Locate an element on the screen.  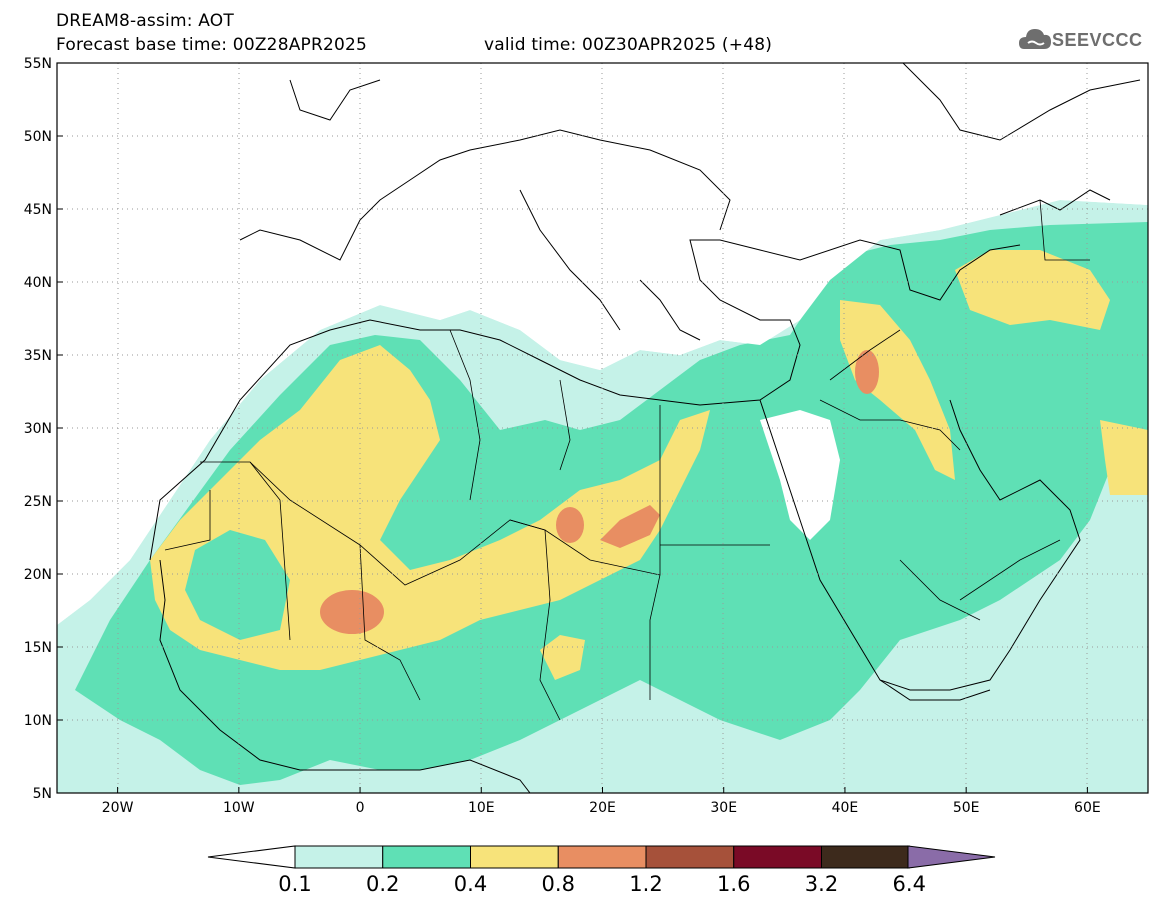
lon-tick-label: 60E is located at coordinates (1087, 808).